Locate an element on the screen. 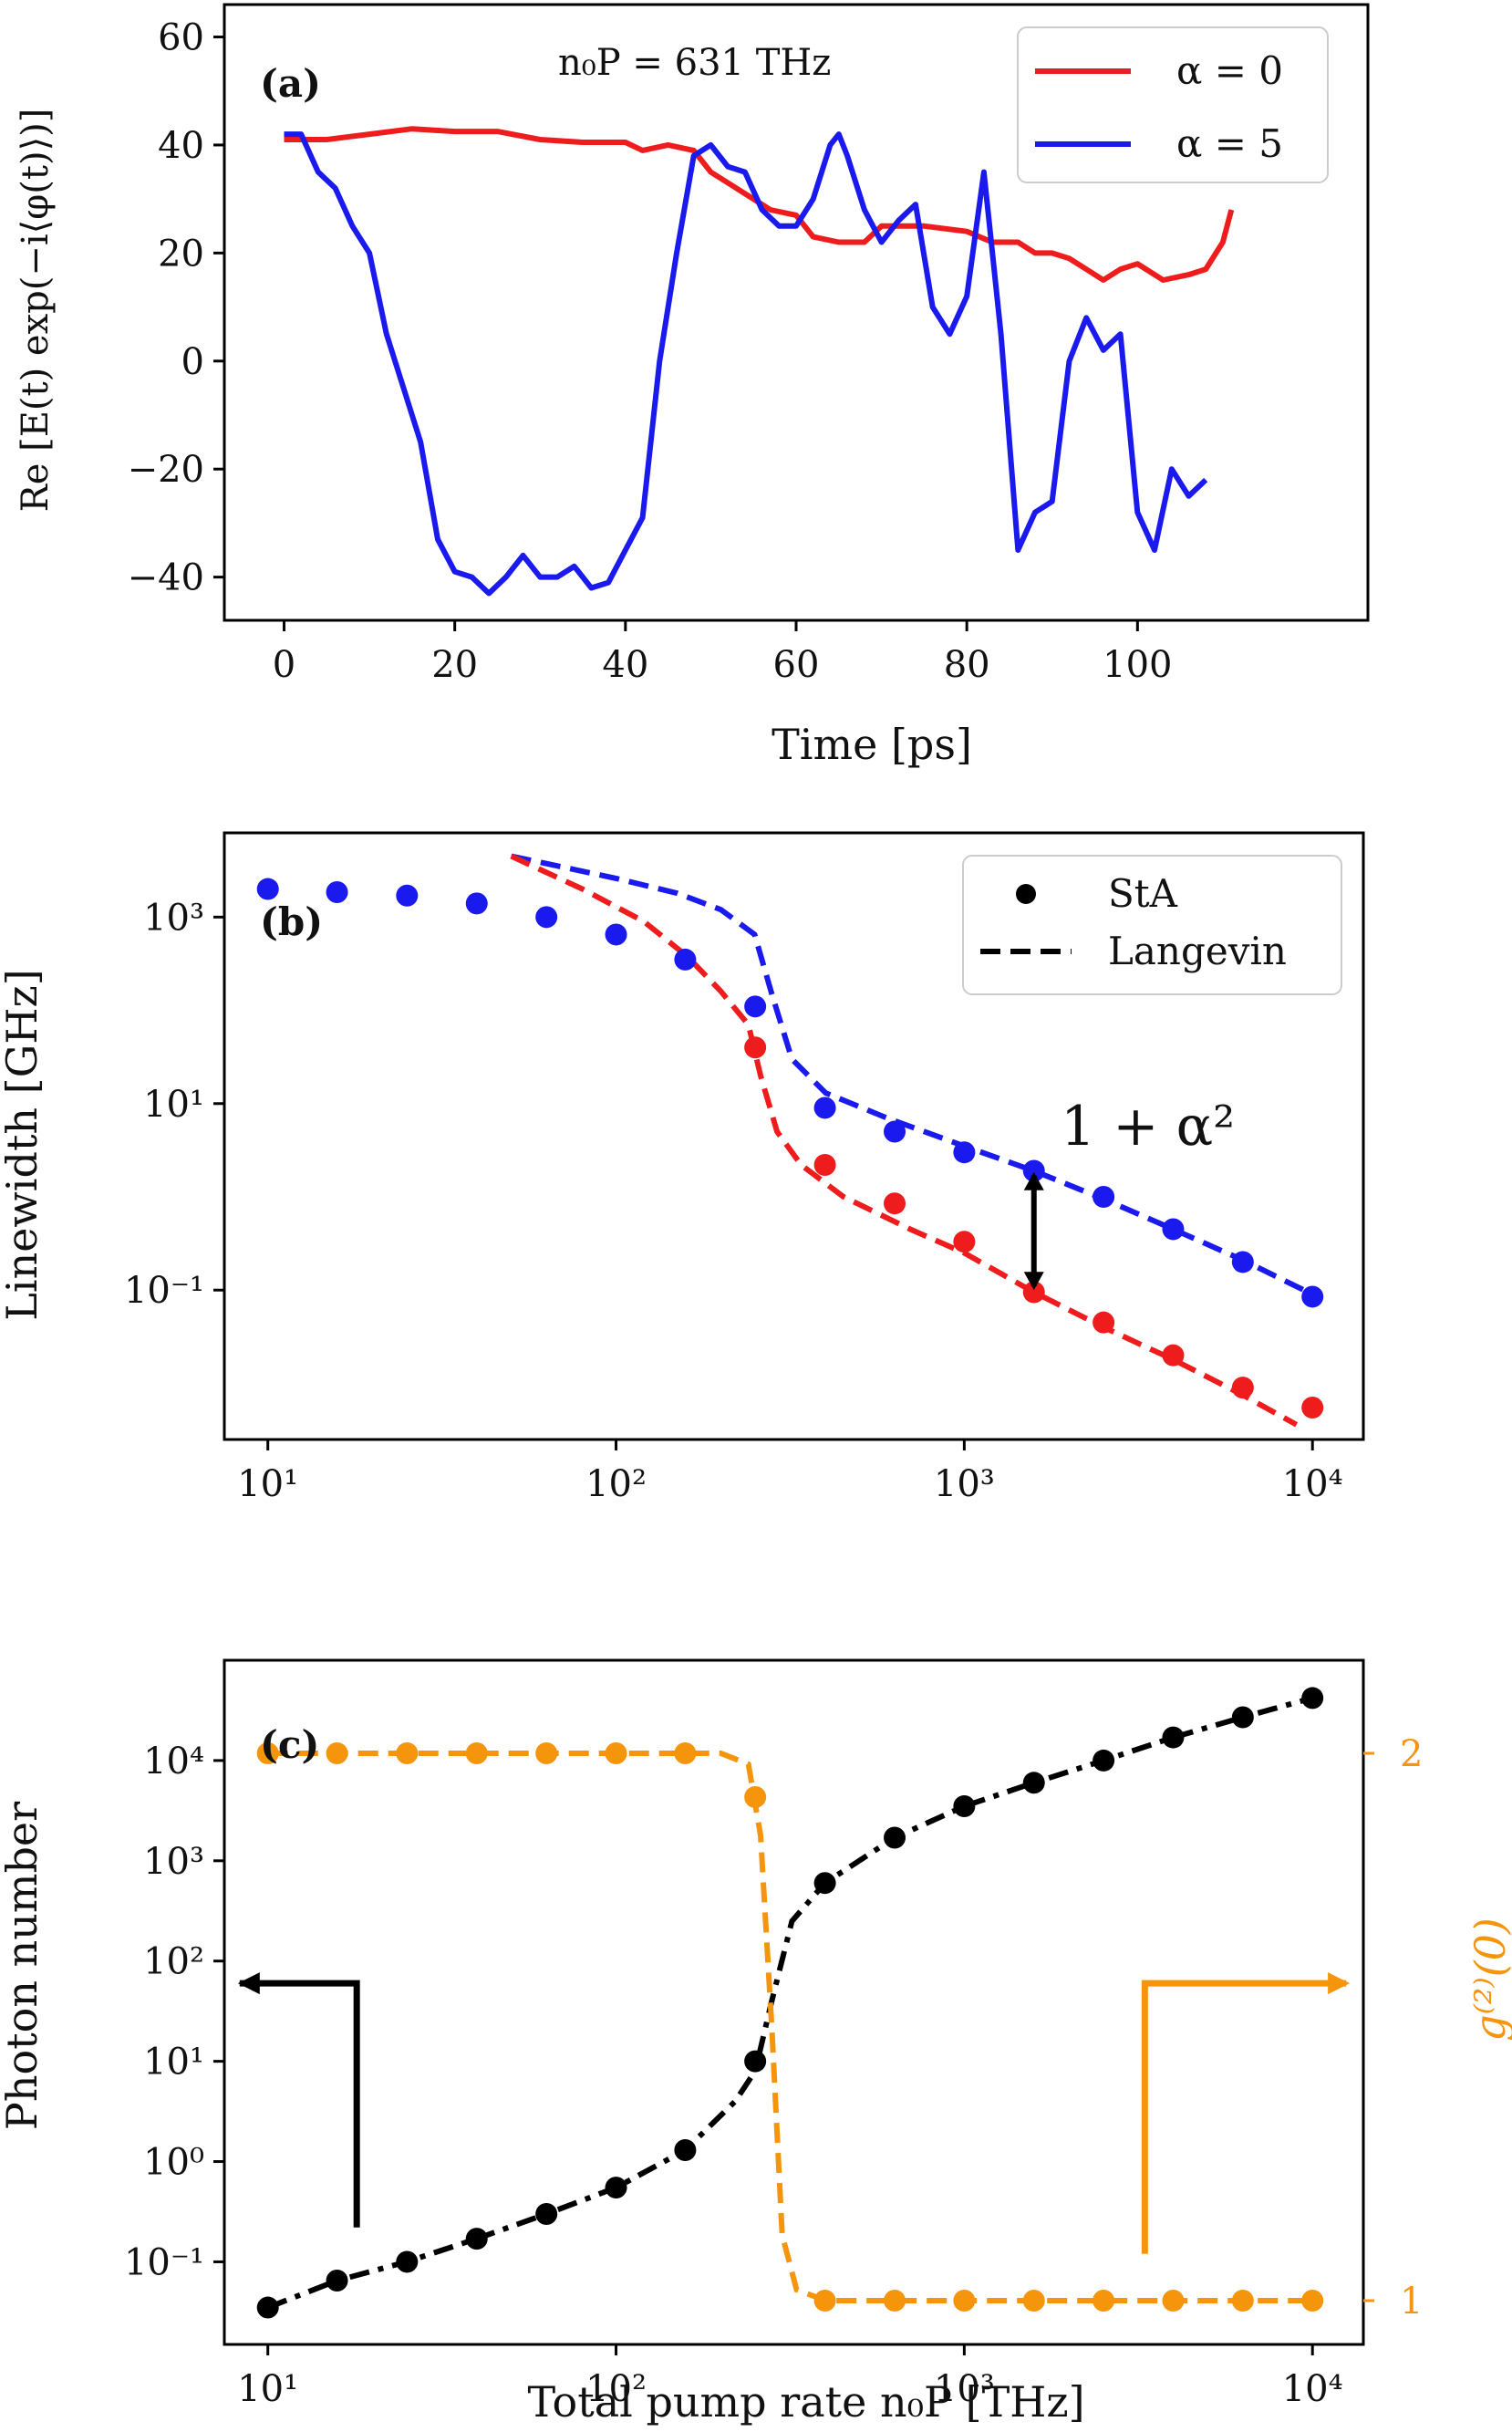 The height and width of the screenshot is (2432, 1512). panel-c-x-ticks: 10¹ 10² 10³ 10⁴ is located at coordinates (790, 2377).